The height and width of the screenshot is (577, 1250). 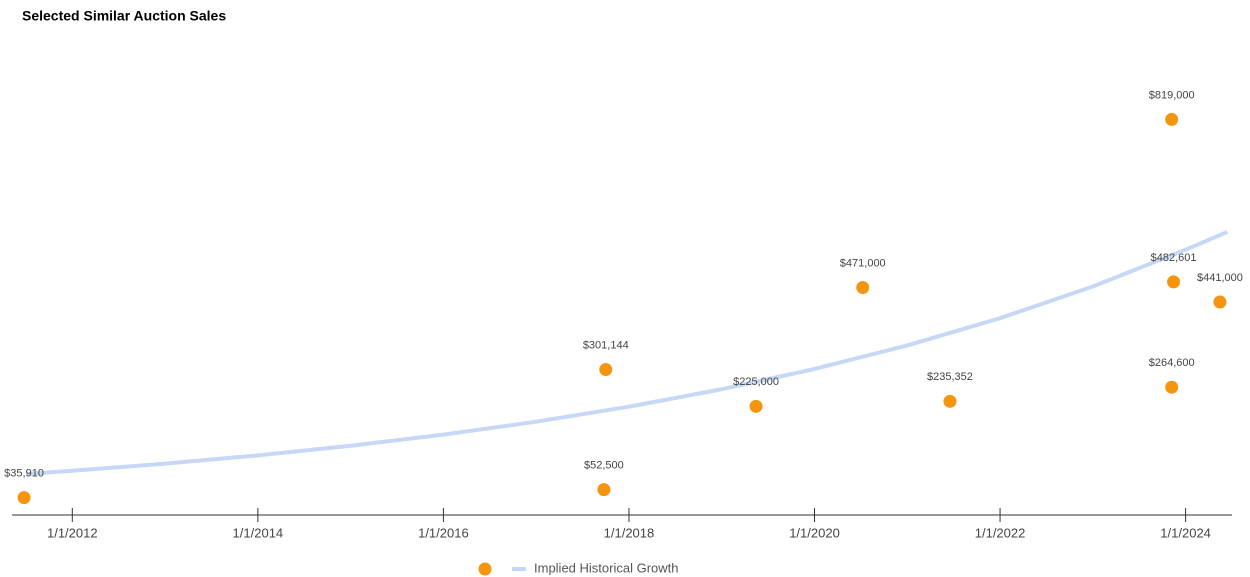 What do you see at coordinates (863, 263) in the screenshot?
I see `data-label: $471,000` at bounding box center [863, 263].